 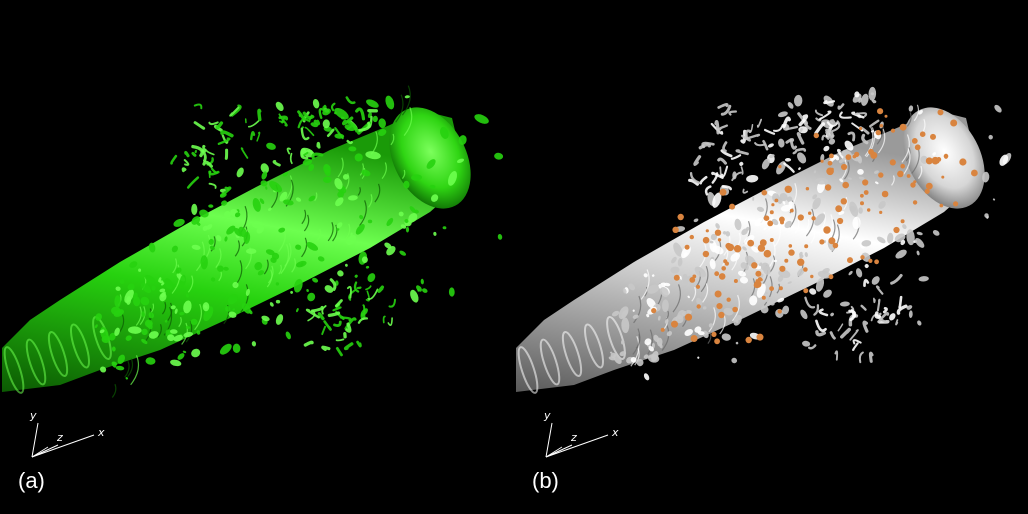 What do you see at coordinates (814, 226) in the screenshot?
I see `particles` at bounding box center [814, 226].